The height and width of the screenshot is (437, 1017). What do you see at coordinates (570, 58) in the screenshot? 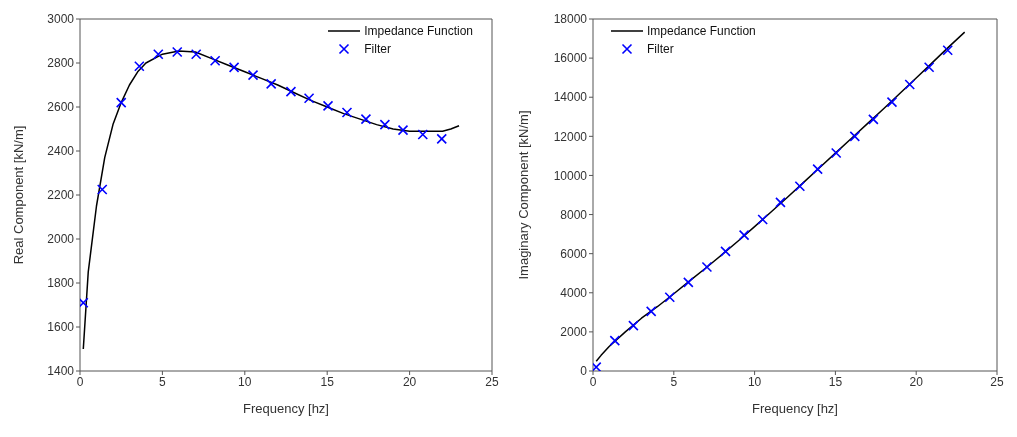
I see `y-tick-label: 16000` at bounding box center [570, 58].